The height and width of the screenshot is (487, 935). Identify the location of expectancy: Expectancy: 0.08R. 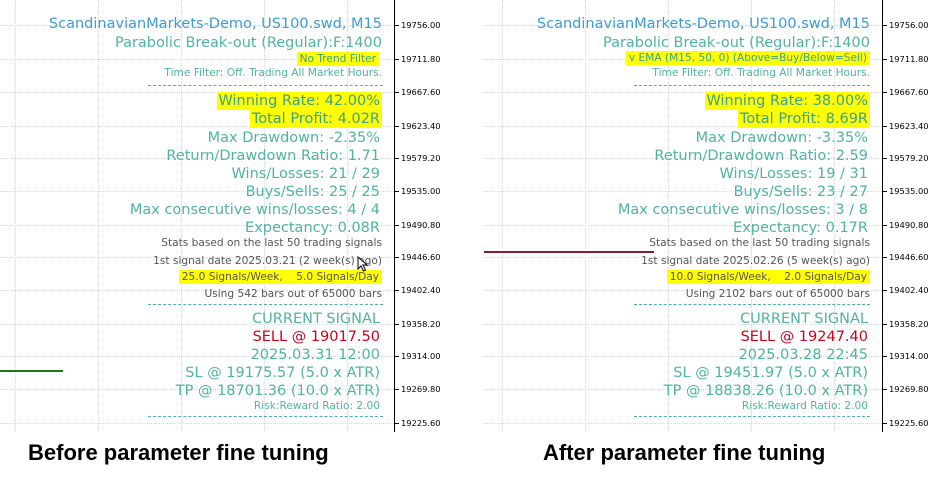
(312, 228).